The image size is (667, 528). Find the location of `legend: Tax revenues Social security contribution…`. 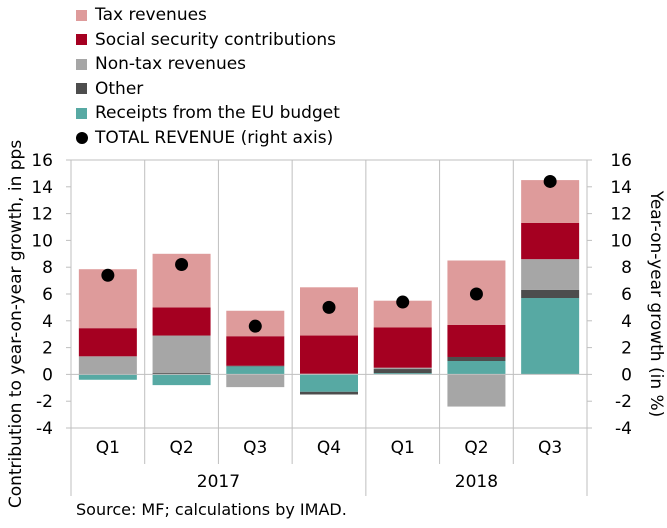

legend: Tax revenues Social security contribution… is located at coordinates (207, 77).